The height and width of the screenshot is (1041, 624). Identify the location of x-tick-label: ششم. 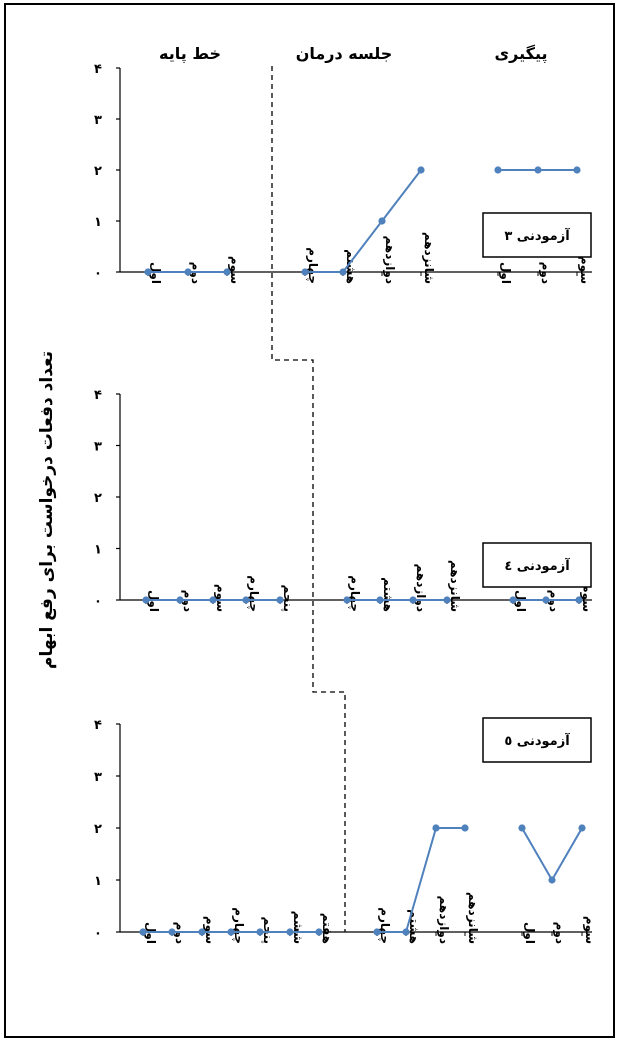
(298, 927).